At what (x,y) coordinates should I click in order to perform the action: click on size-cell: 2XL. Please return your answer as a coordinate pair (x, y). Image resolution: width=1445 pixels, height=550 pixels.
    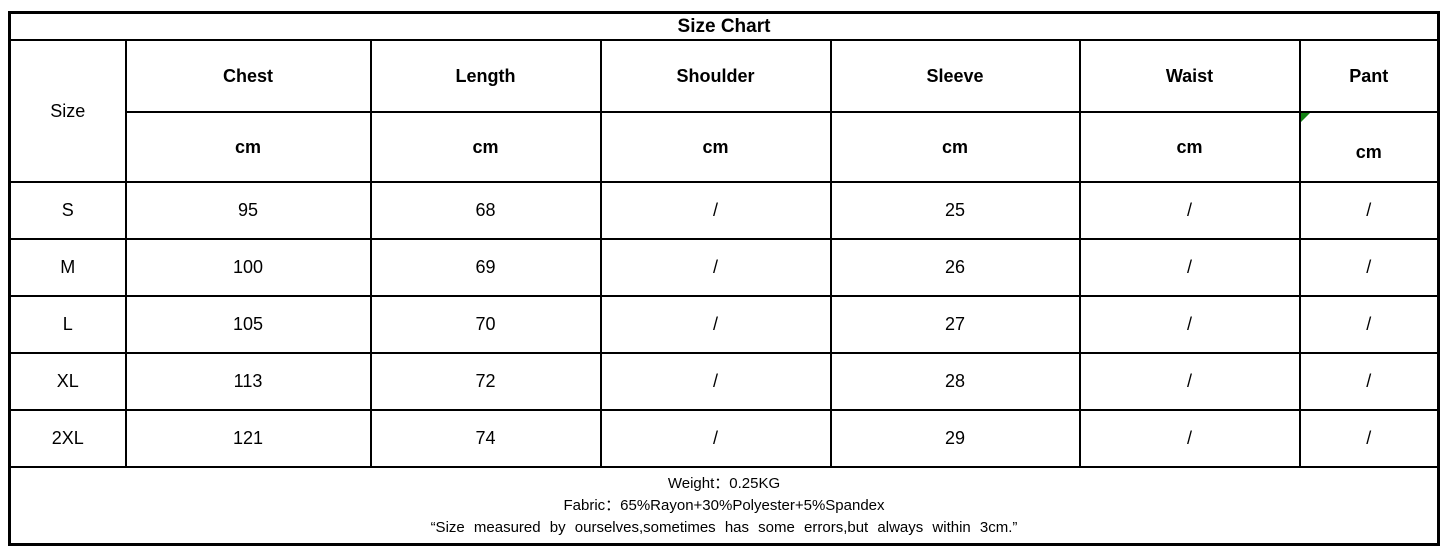
    Looking at the image, I should click on (67, 438).